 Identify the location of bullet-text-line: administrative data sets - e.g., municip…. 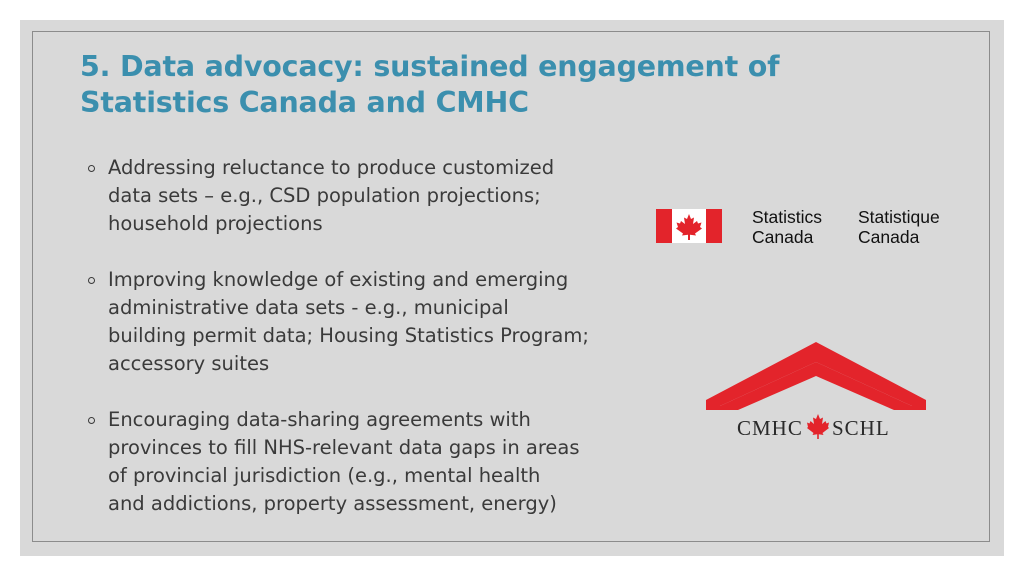
(308, 307).